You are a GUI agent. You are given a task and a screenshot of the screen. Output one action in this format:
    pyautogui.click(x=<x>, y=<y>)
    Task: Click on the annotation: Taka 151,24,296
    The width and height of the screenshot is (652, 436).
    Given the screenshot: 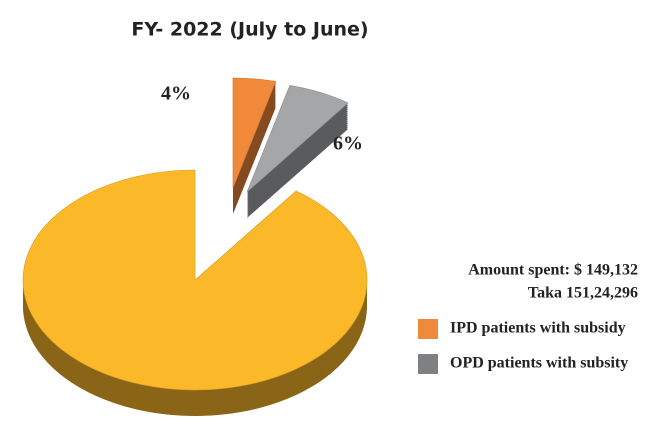 What is the action you would take?
    pyautogui.click(x=583, y=293)
    